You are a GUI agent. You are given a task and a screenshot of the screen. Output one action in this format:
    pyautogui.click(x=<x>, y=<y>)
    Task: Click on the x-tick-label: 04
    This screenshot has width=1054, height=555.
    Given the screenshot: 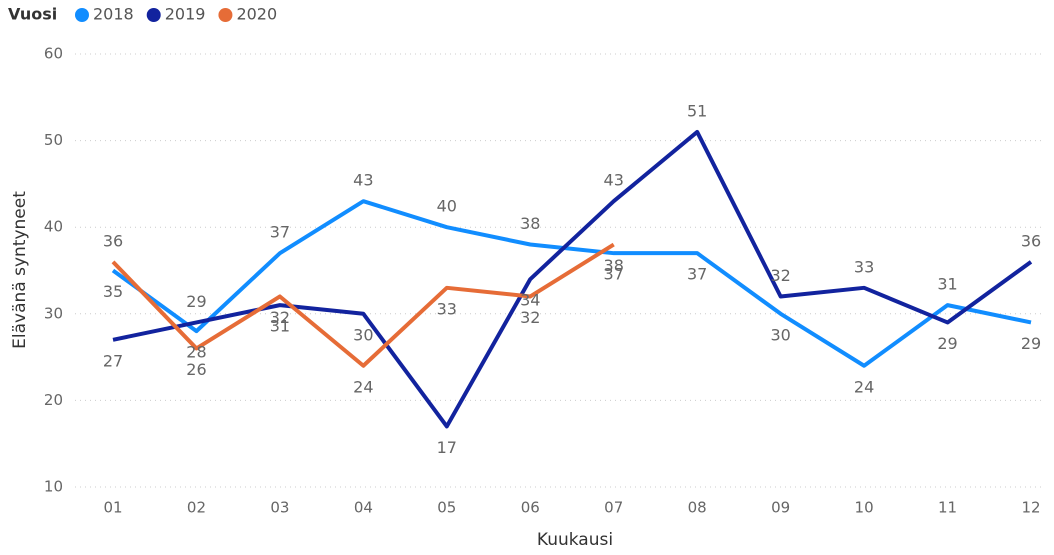 What is the action you would take?
    pyautogui.click(x=363, y=508)
    